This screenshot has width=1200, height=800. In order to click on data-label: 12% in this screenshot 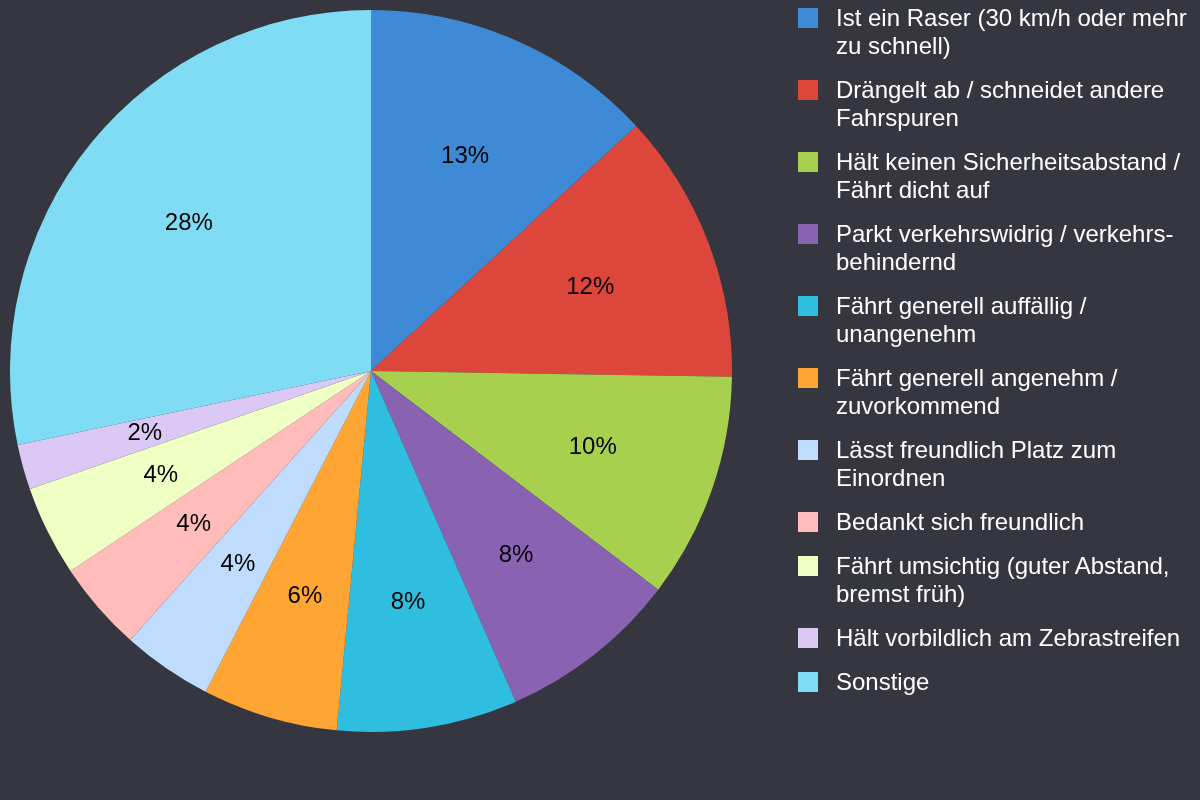, I will do `click(590, 285)`.